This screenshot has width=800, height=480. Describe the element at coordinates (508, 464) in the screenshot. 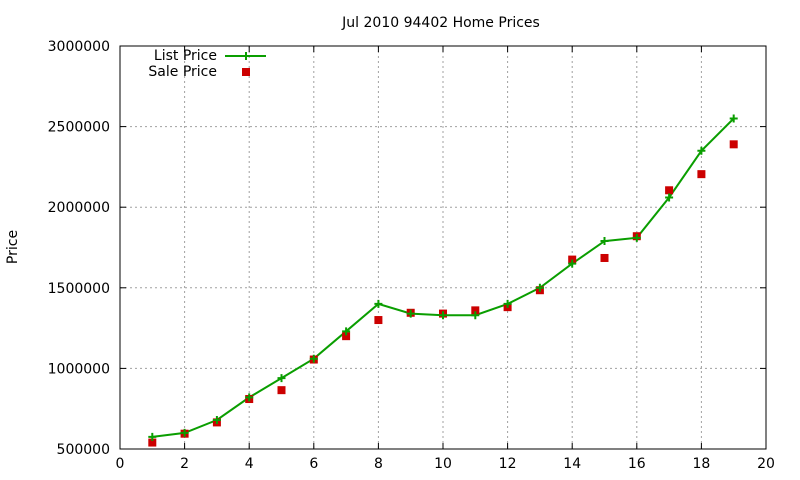

I see `x-tick-label: 12` at that location.